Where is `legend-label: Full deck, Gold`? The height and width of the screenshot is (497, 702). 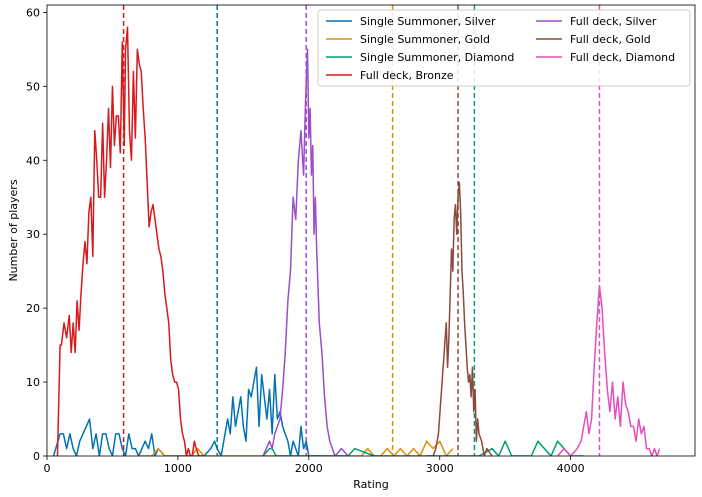
legend-label: Full deck, Gold is located at coordinates (610, 39).